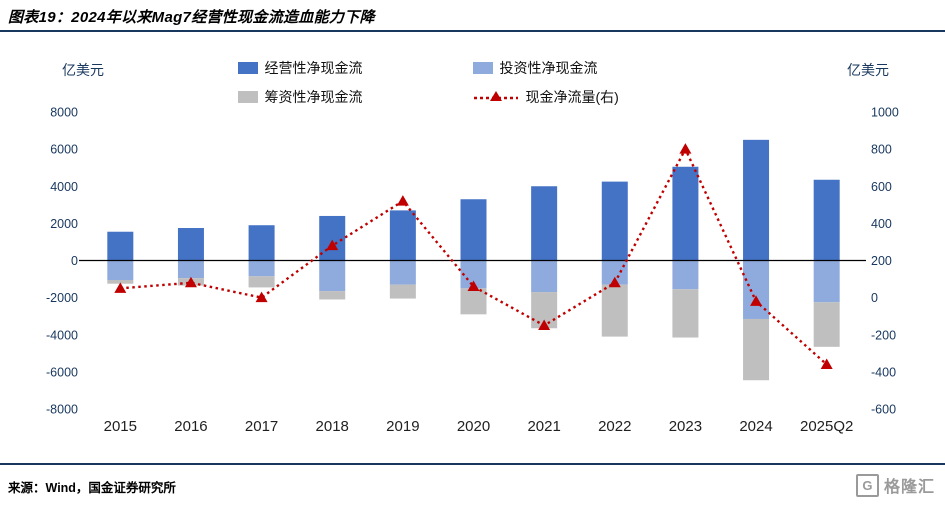 Image resolution: width=945 pixels, height=506 pixels. What do you see at coordinates (313, 97) in the screenshot?
I see `legend-label: 筹资性净现金流` at bounding box center [313, 97].